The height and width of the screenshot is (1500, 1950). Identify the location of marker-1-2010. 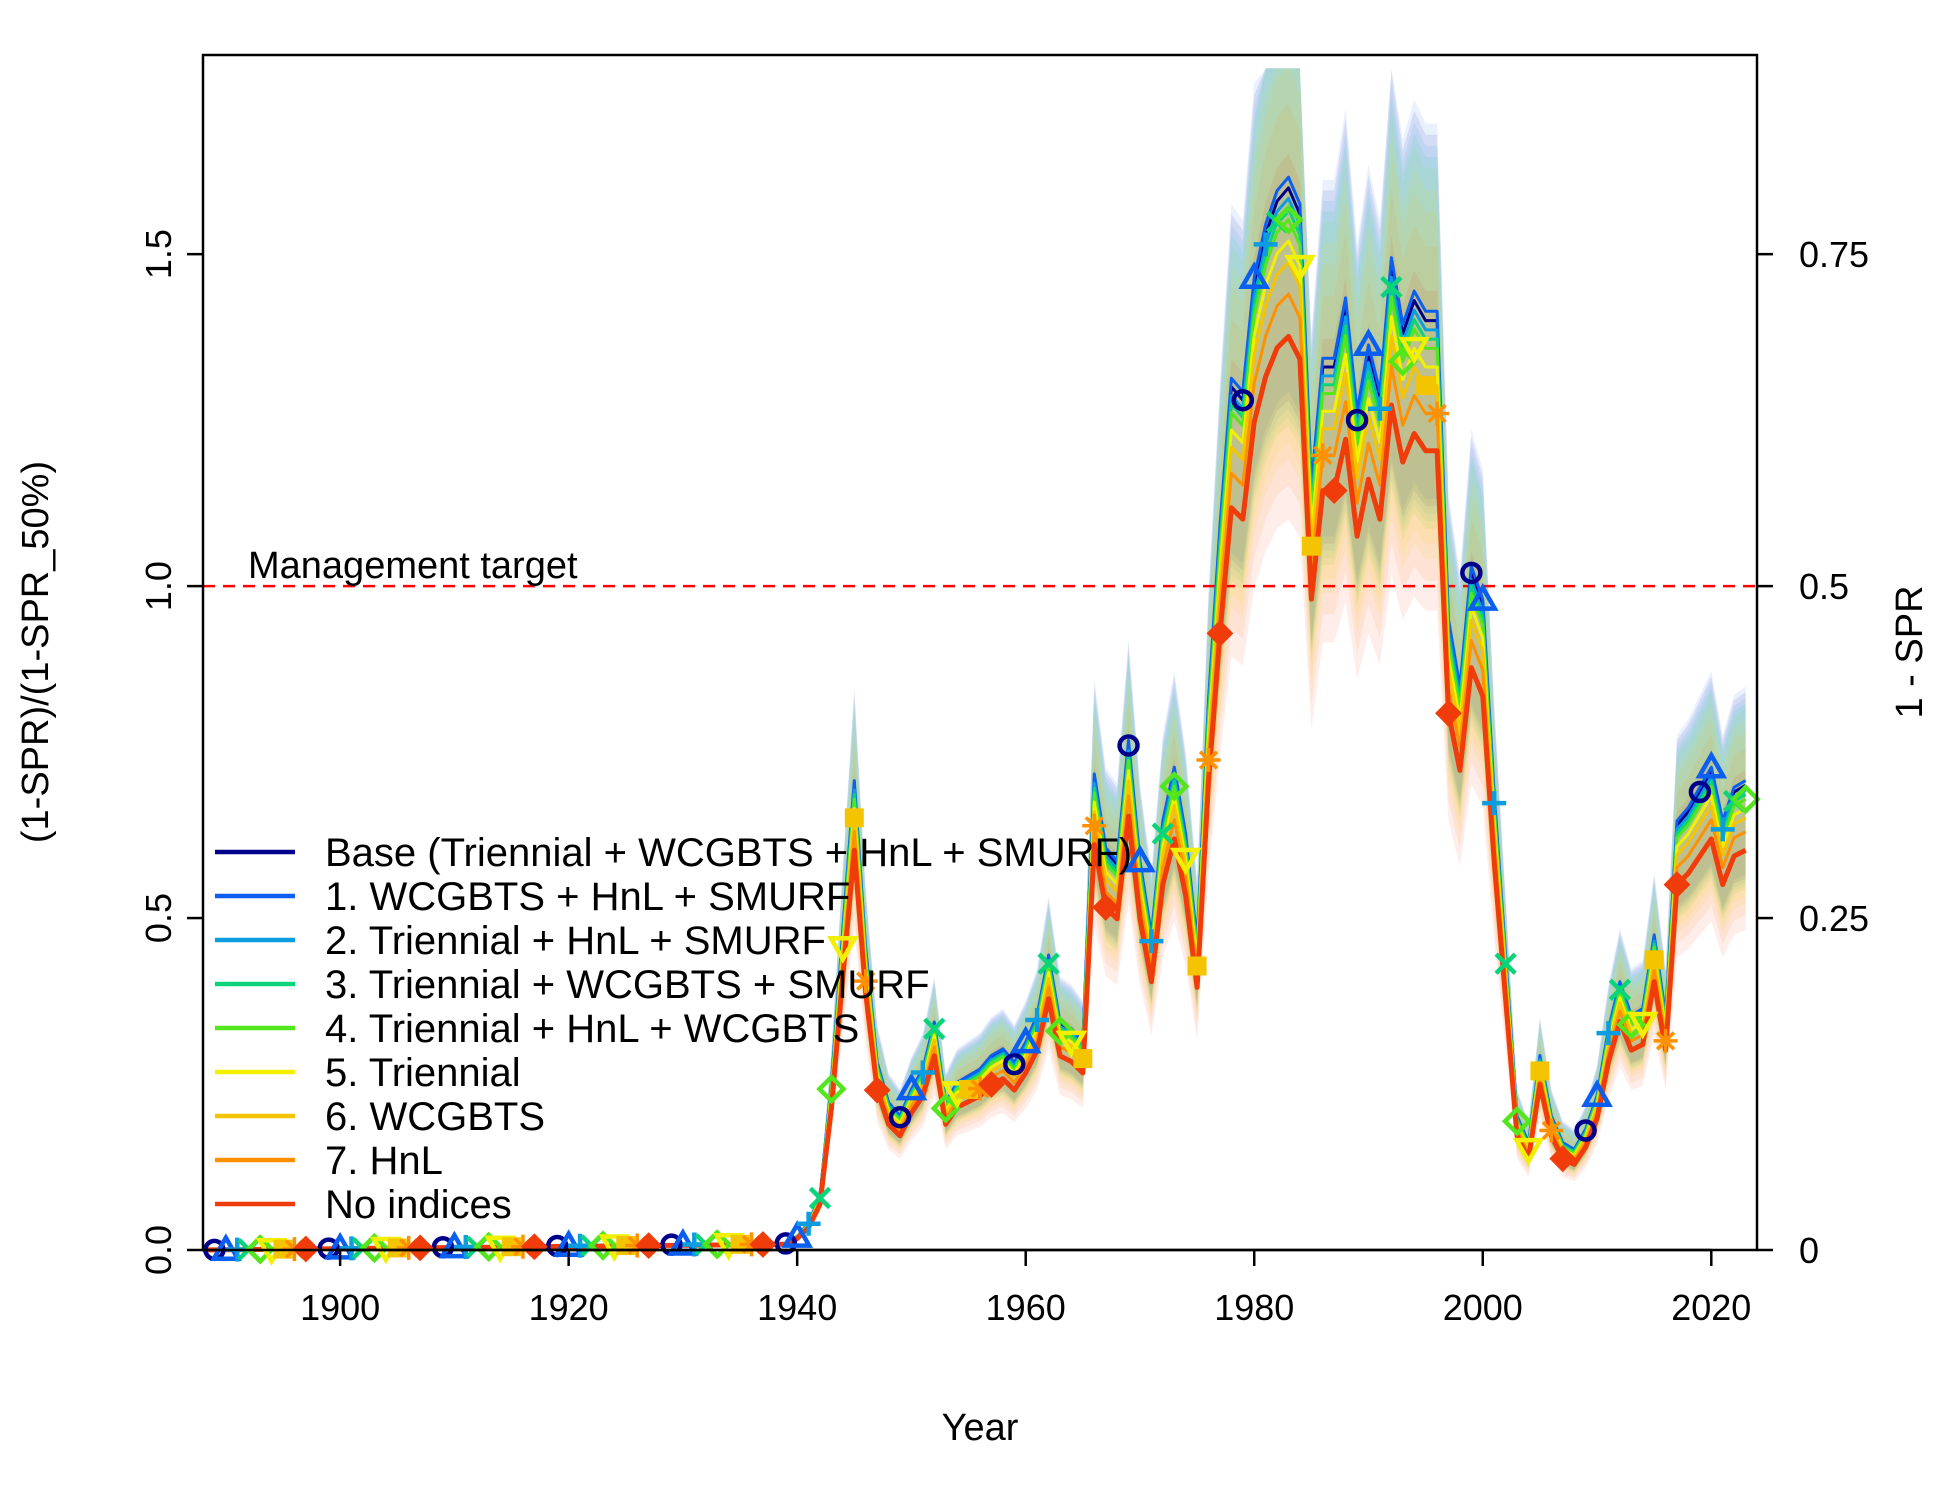
(1597, 1093).